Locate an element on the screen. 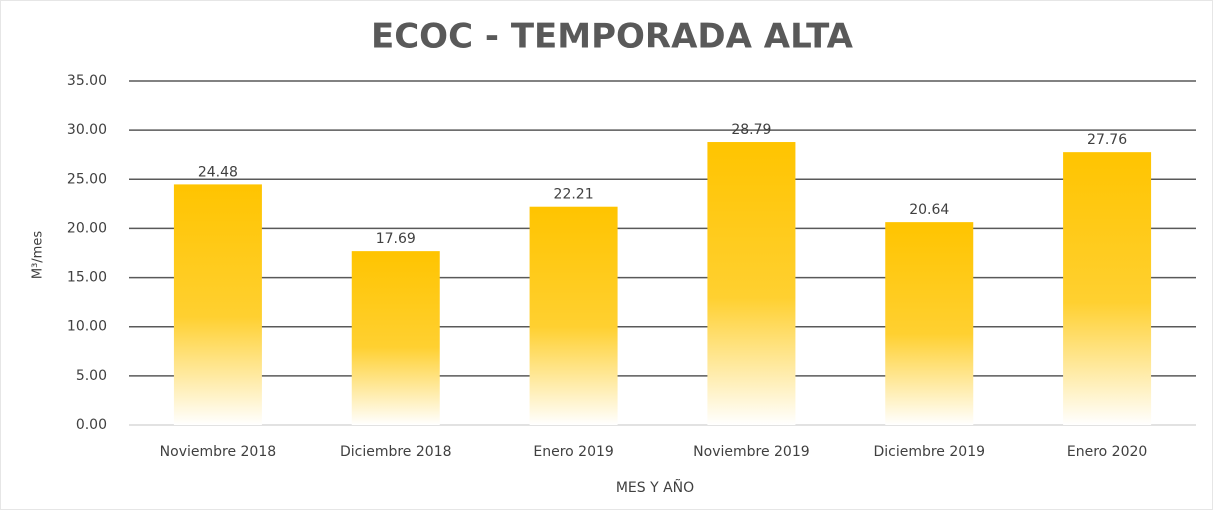 This screenshot has height=510, width=1213. y-axis-label: M³/mes is located at coordinates (38, 255).